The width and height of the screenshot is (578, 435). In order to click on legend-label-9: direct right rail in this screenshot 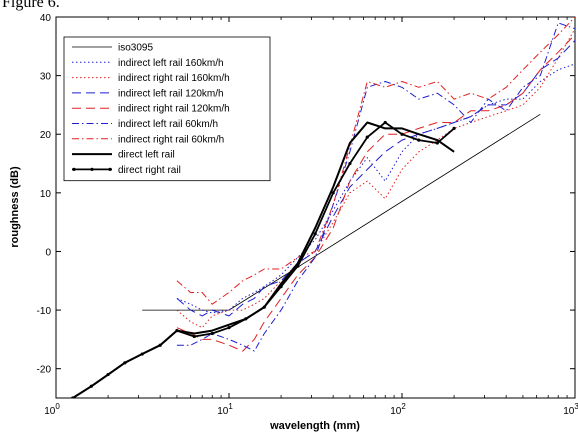, I will do `click(149, 170)`.